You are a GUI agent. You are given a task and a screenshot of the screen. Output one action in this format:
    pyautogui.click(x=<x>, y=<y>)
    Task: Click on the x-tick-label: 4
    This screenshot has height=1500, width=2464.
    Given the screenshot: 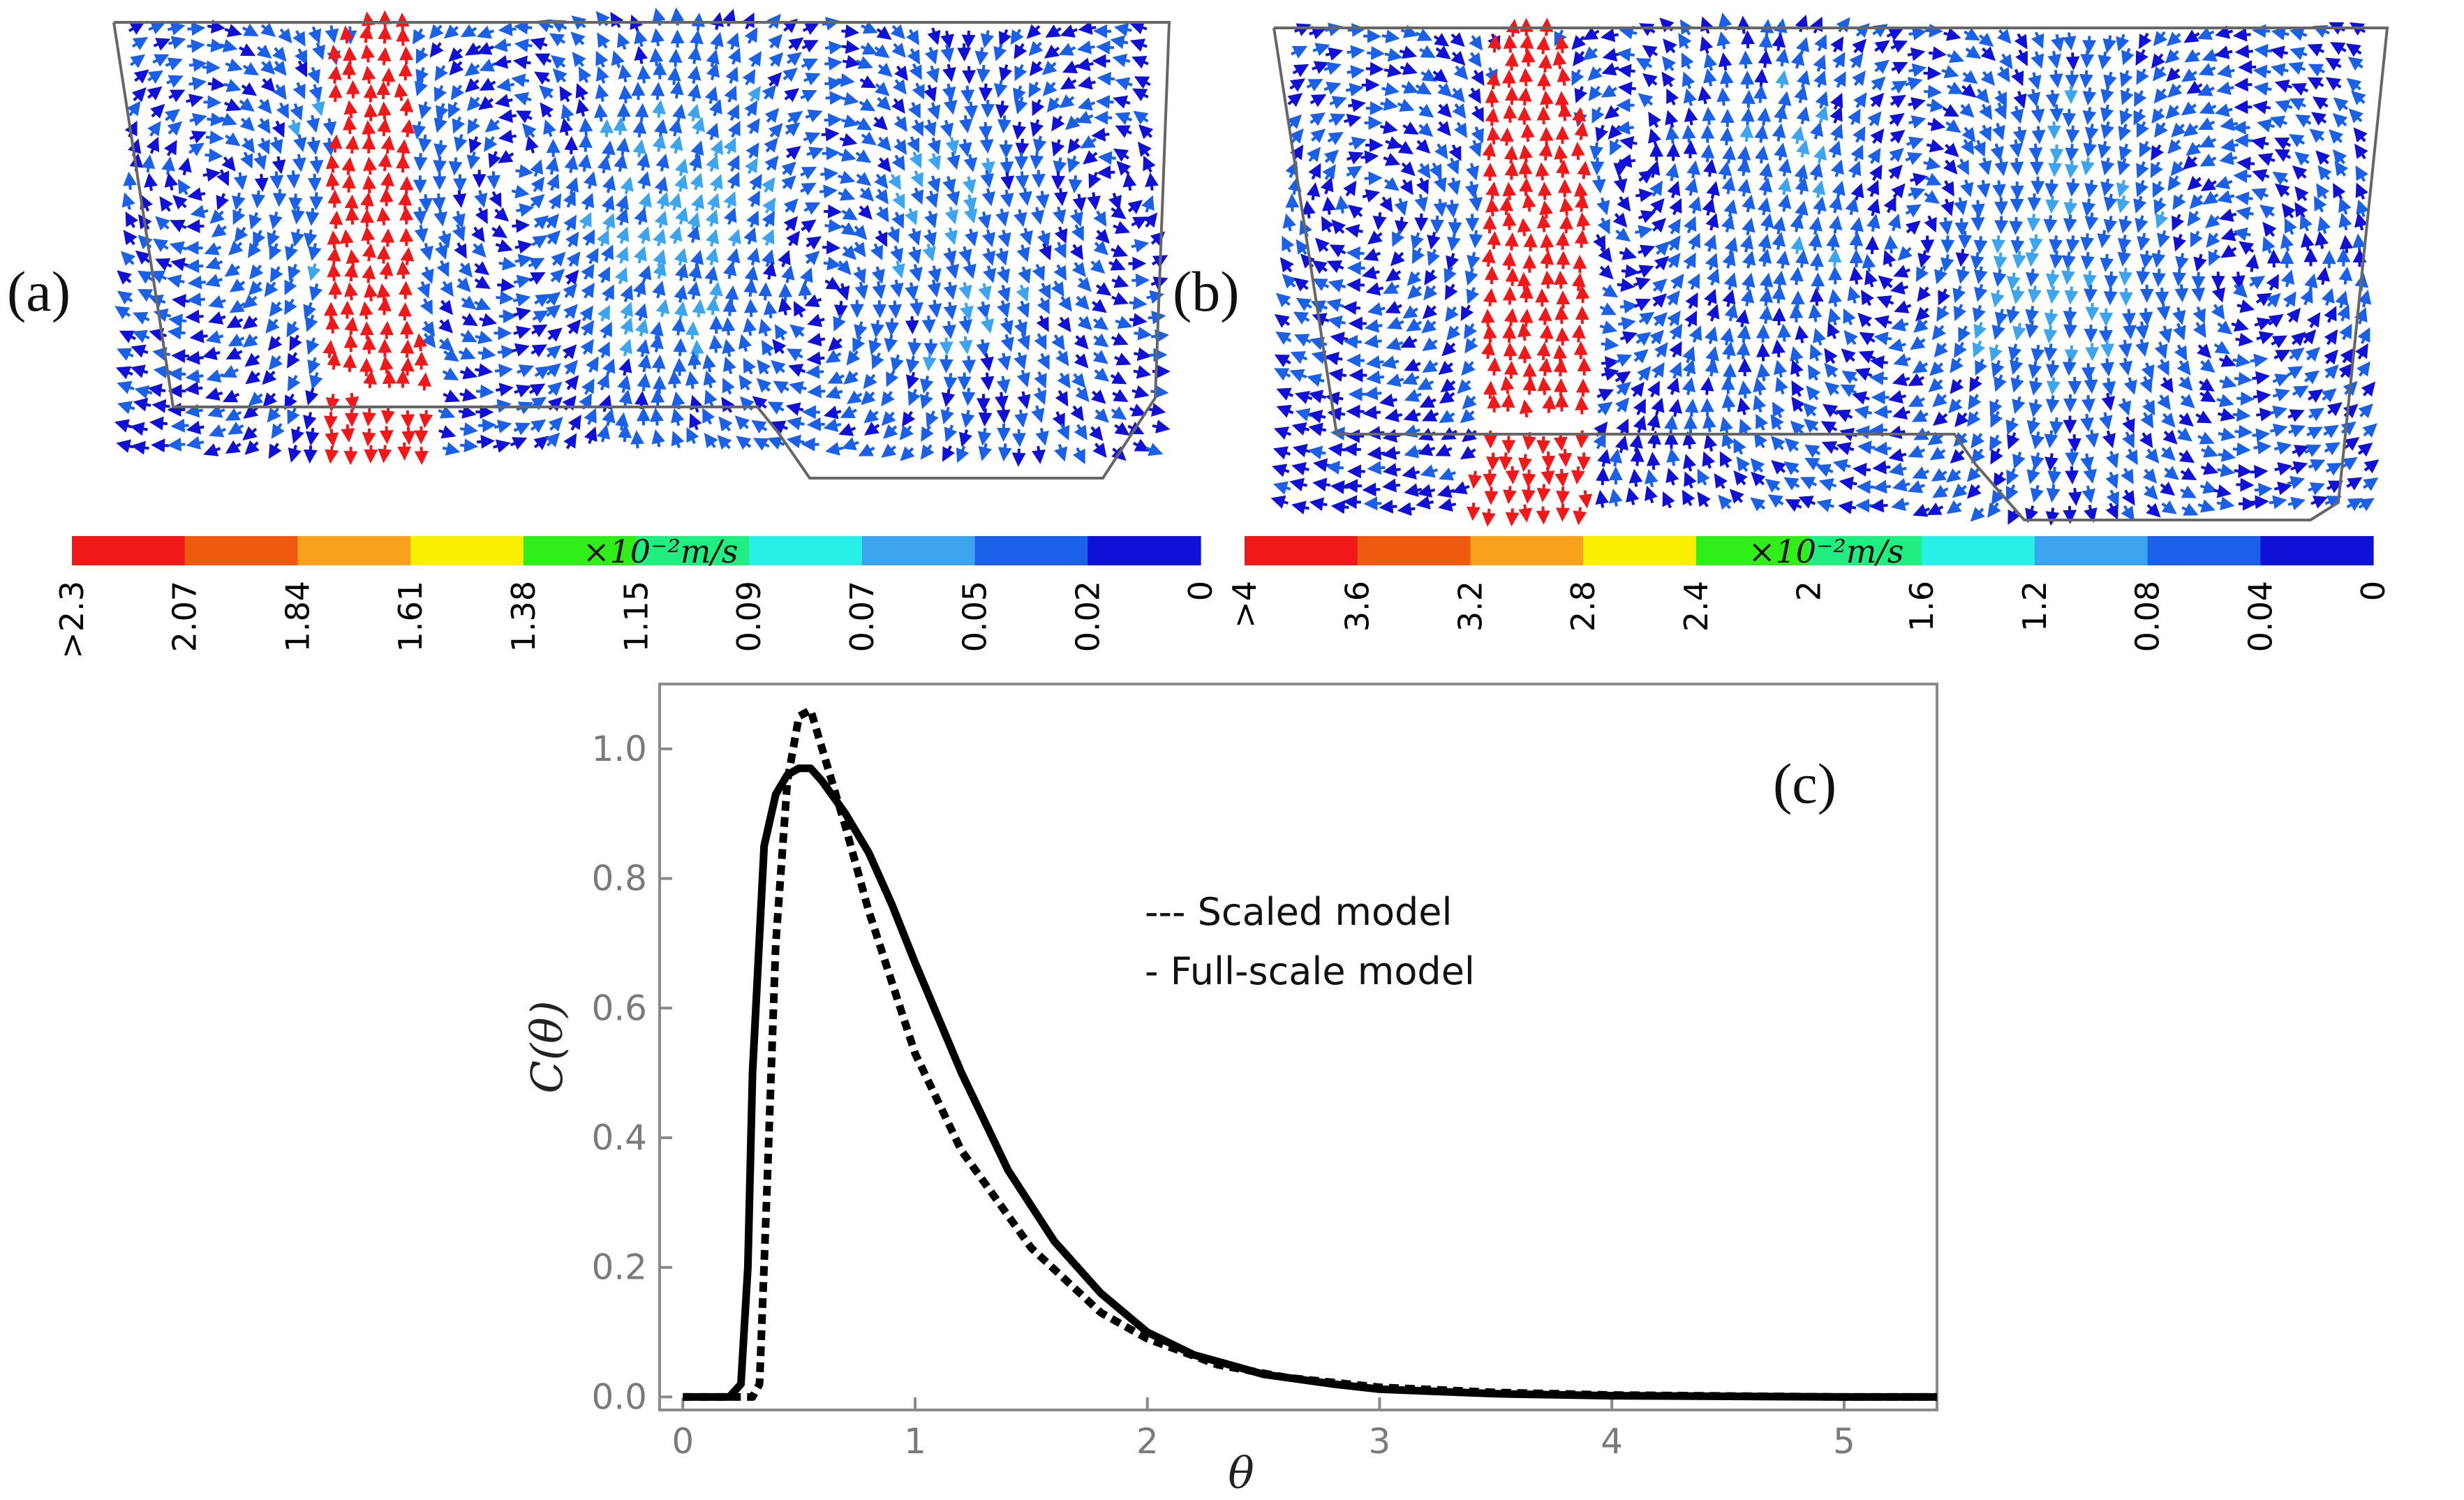 What is the action you would take?
    pyautogui.click(x=1612, y=1442)
    